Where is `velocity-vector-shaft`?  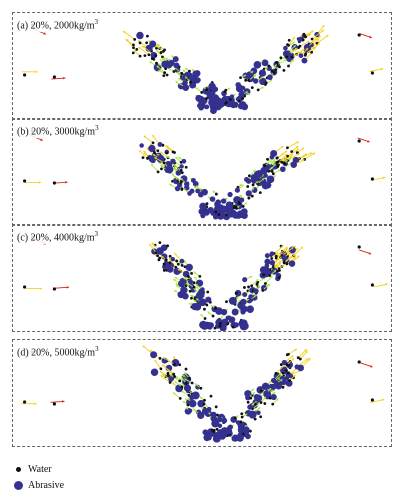 velocity-vector-shaft is located at coordinates (57, 401).